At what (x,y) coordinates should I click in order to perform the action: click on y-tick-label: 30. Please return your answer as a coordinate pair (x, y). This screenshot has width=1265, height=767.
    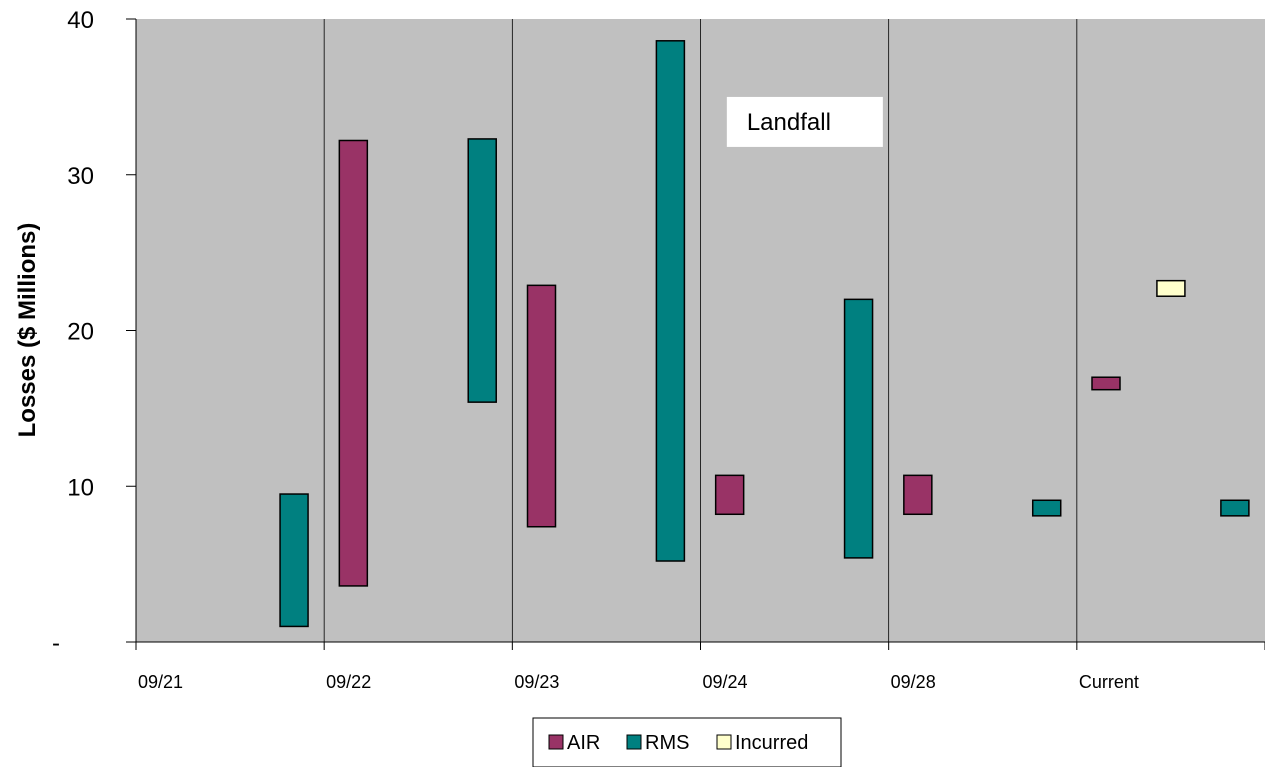
    Looking at the image, I should click on (80, 176).